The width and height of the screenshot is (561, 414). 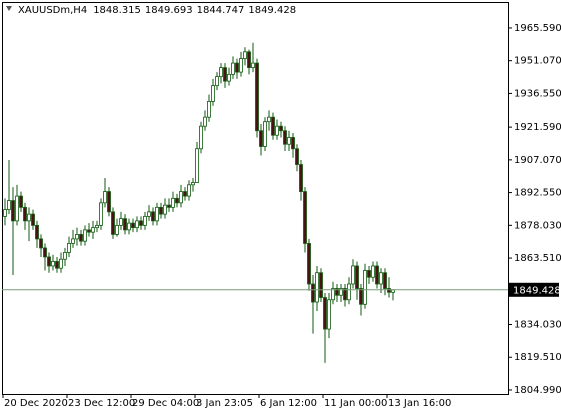 What do you see at coordinates (537, 61) in the screenshot?
I see `y-tick-label: 1951.070` at bounding box center [537, 61].